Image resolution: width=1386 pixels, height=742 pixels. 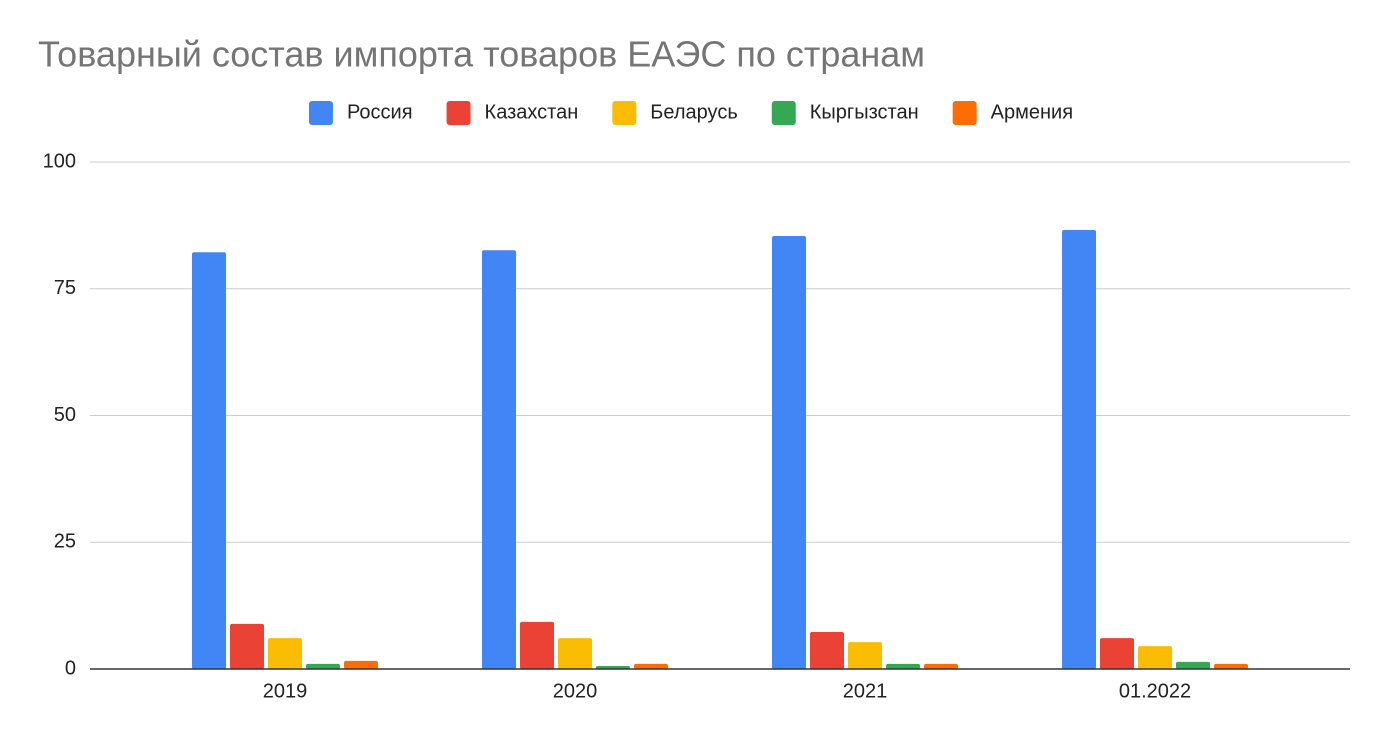 I want to click on y-tick-label: 50, so click(x=65, y=415).